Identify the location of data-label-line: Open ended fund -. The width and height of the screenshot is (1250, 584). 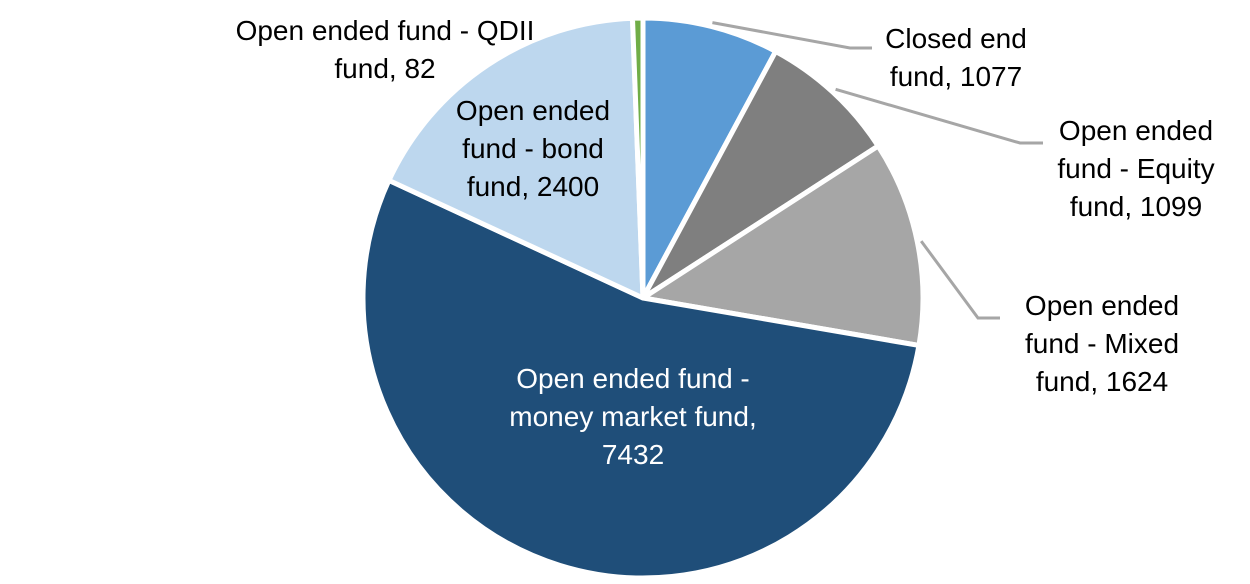
(633, 378).